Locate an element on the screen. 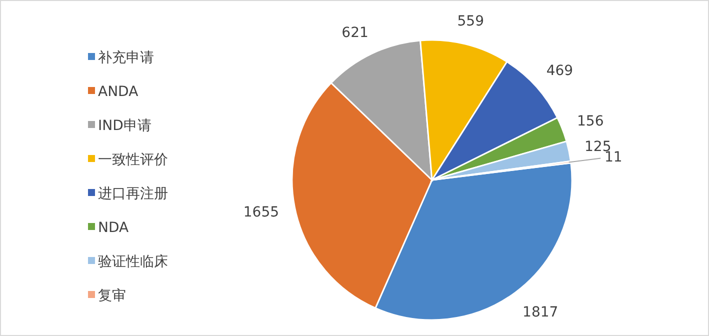  data-label: 559 is located at coordinates (470, 22).